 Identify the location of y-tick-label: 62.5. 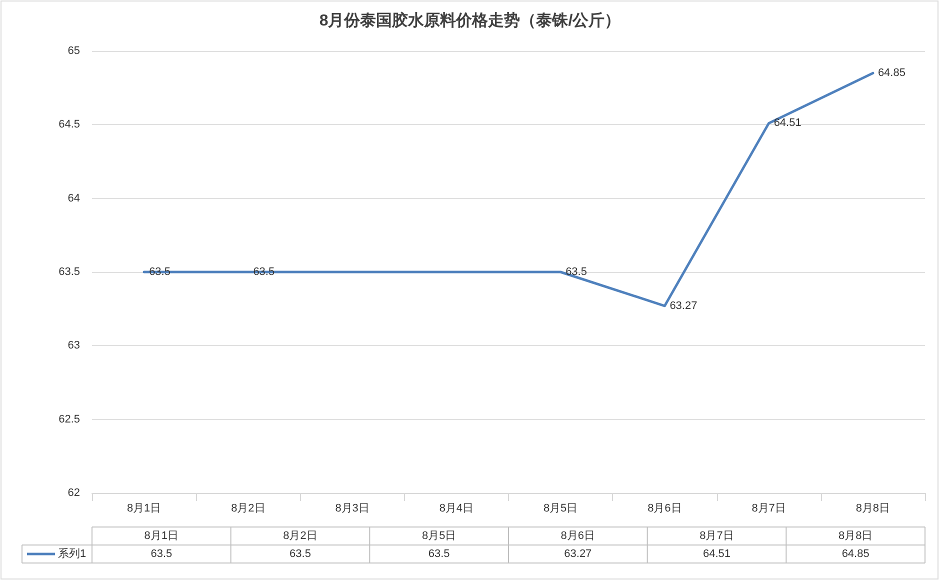
(69, 419).